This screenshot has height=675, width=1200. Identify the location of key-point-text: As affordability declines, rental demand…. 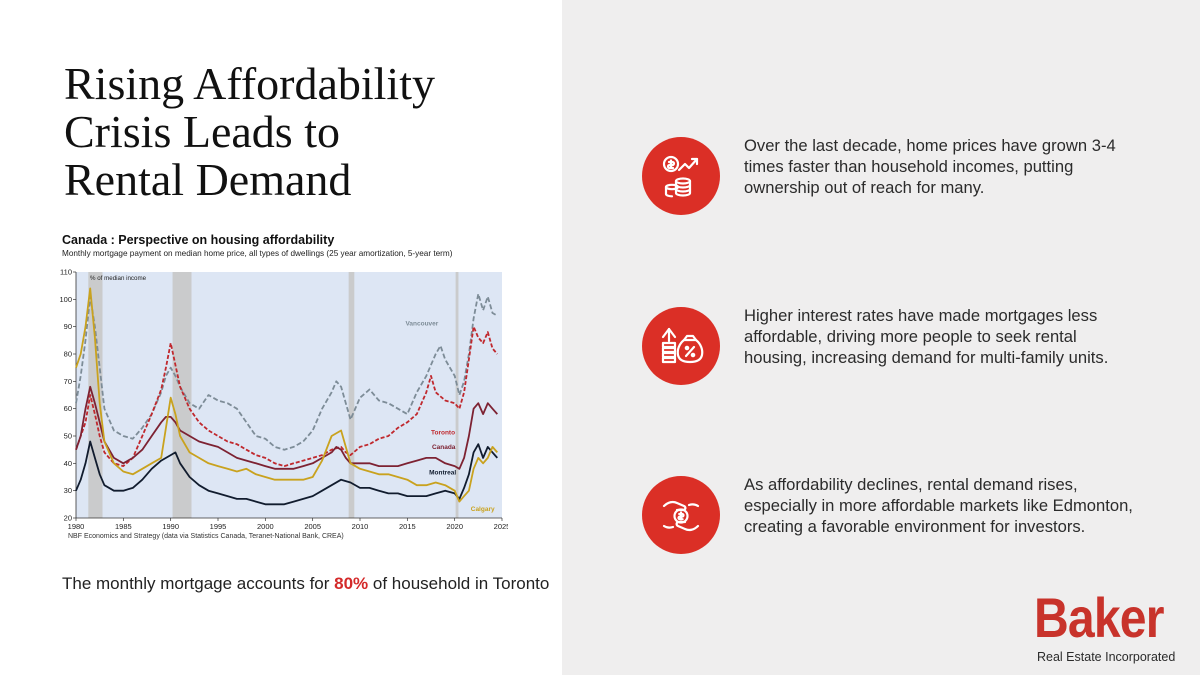
(938, 505).